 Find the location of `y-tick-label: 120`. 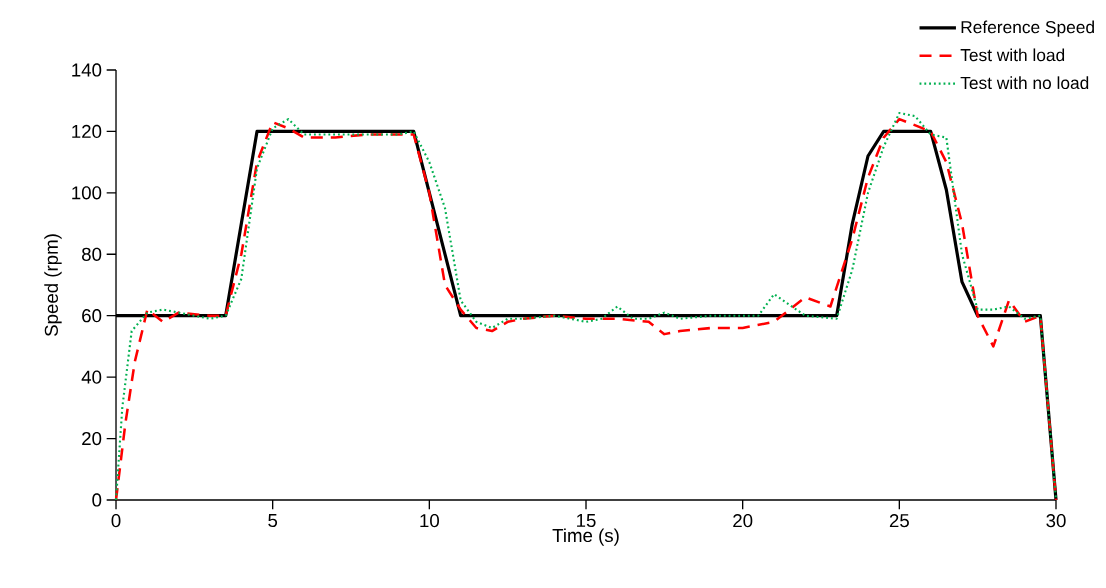

y-tick-label: 120 is located at coordinates (87, 131).